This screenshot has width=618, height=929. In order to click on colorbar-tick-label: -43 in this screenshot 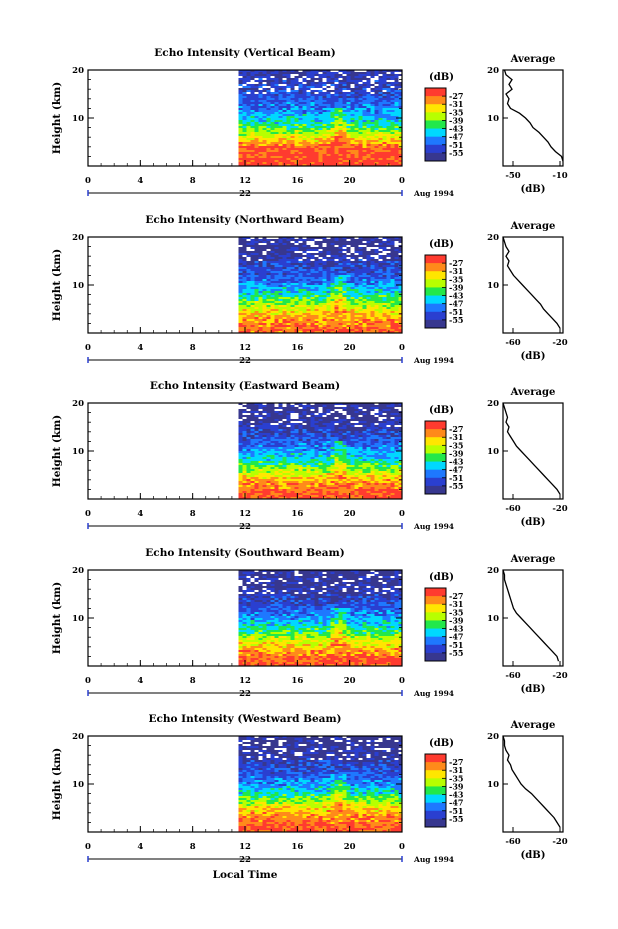, I will do `click(456, 296)`.